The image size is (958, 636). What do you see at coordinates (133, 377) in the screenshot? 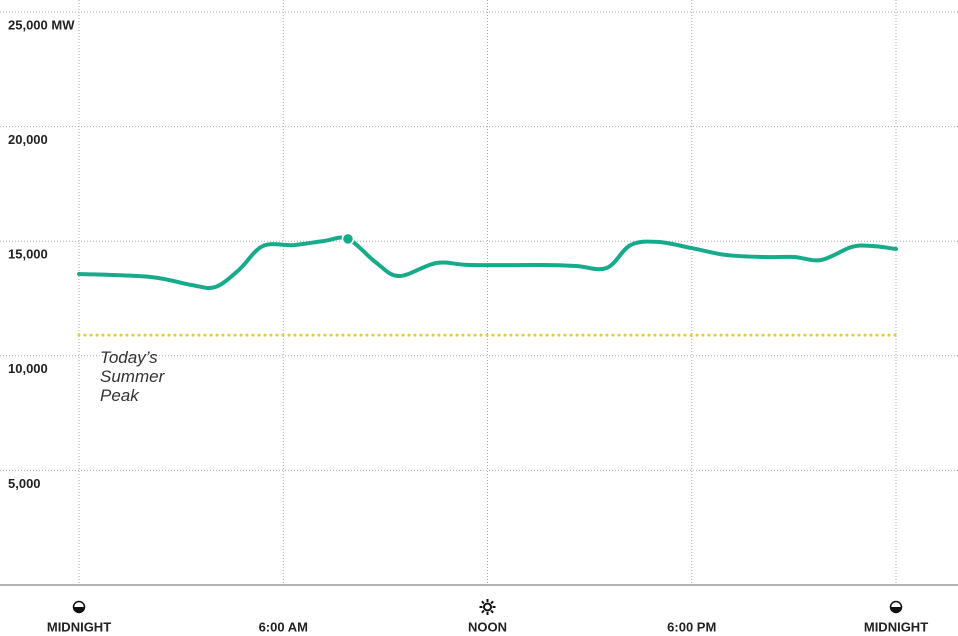
I see `reference-label: Today’s Summer Peak` at bounding box center [133, 377].